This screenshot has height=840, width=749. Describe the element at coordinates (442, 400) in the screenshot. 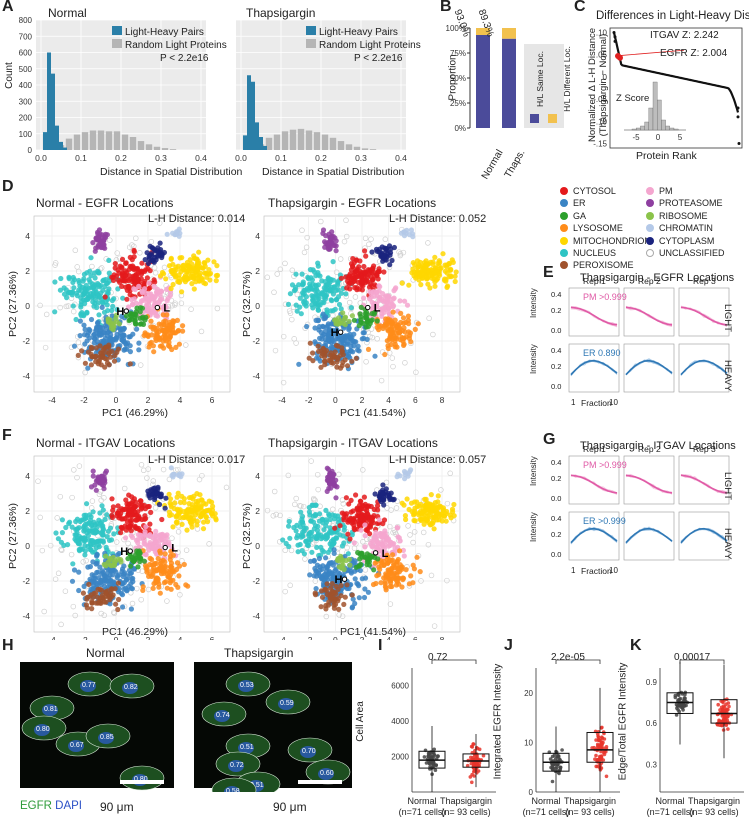

I see `x-tick-label: 8` at that location.